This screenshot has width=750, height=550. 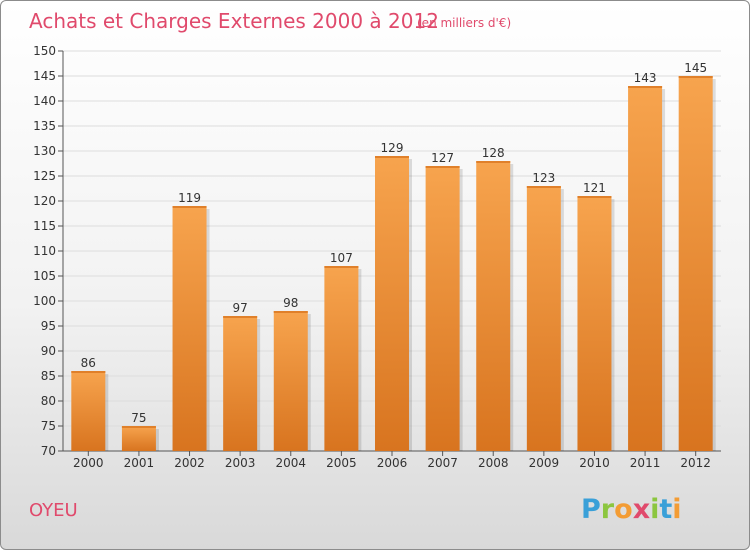 What do you see at coordinates (341, 358) in the screenshot?
I see `bar-2005` at bounding box center [341, 358].